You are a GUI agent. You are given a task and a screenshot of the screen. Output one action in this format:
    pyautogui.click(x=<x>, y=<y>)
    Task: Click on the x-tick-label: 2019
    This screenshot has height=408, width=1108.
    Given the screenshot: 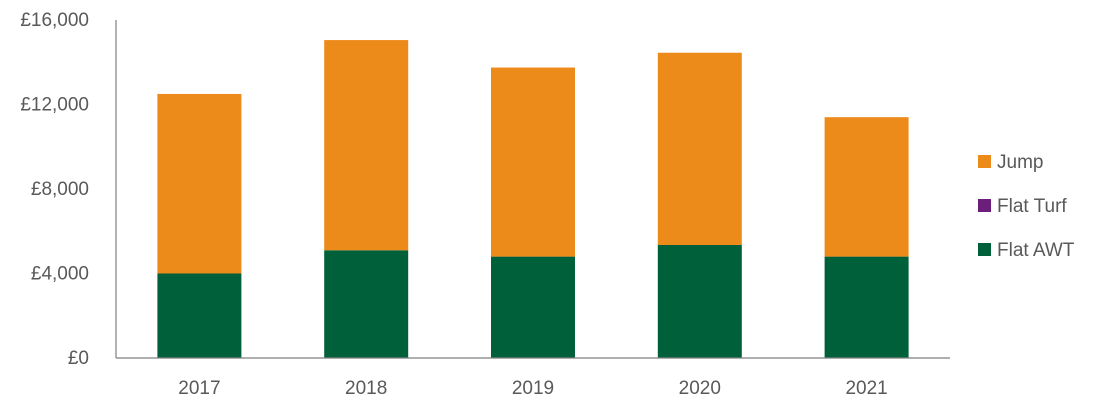 What is the action you would take?
    pyautogui.click(x=533, y=388)
    